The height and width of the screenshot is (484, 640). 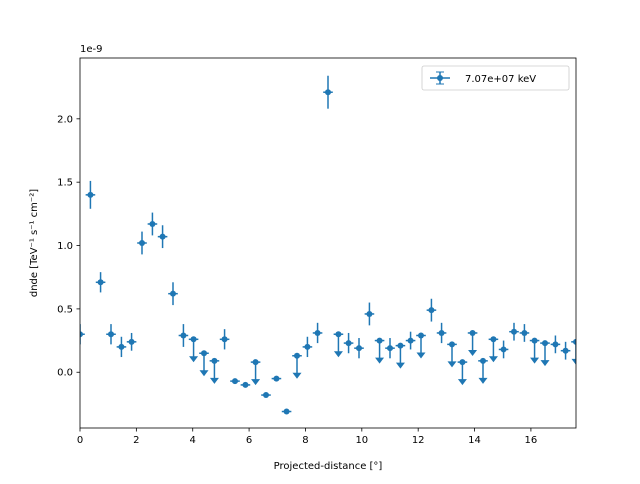 What do you see at coordinates (418, 440) in the screenshot?
I see `x-tick-label: 12` at bounding box center [418, 440].